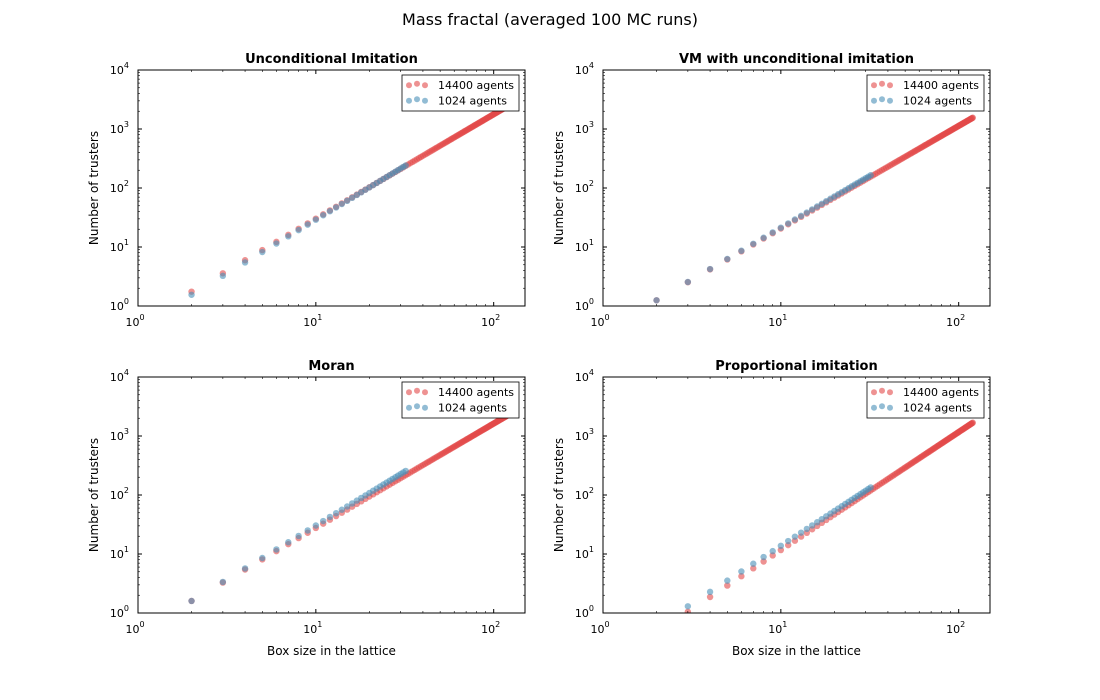 The width and height of the screenshot is (1100, 700). What do you see at coordinates (796, 651) in the screenshot?
I see `x-axis-label: Box size in the lattice` at bounding box center [796, 651].